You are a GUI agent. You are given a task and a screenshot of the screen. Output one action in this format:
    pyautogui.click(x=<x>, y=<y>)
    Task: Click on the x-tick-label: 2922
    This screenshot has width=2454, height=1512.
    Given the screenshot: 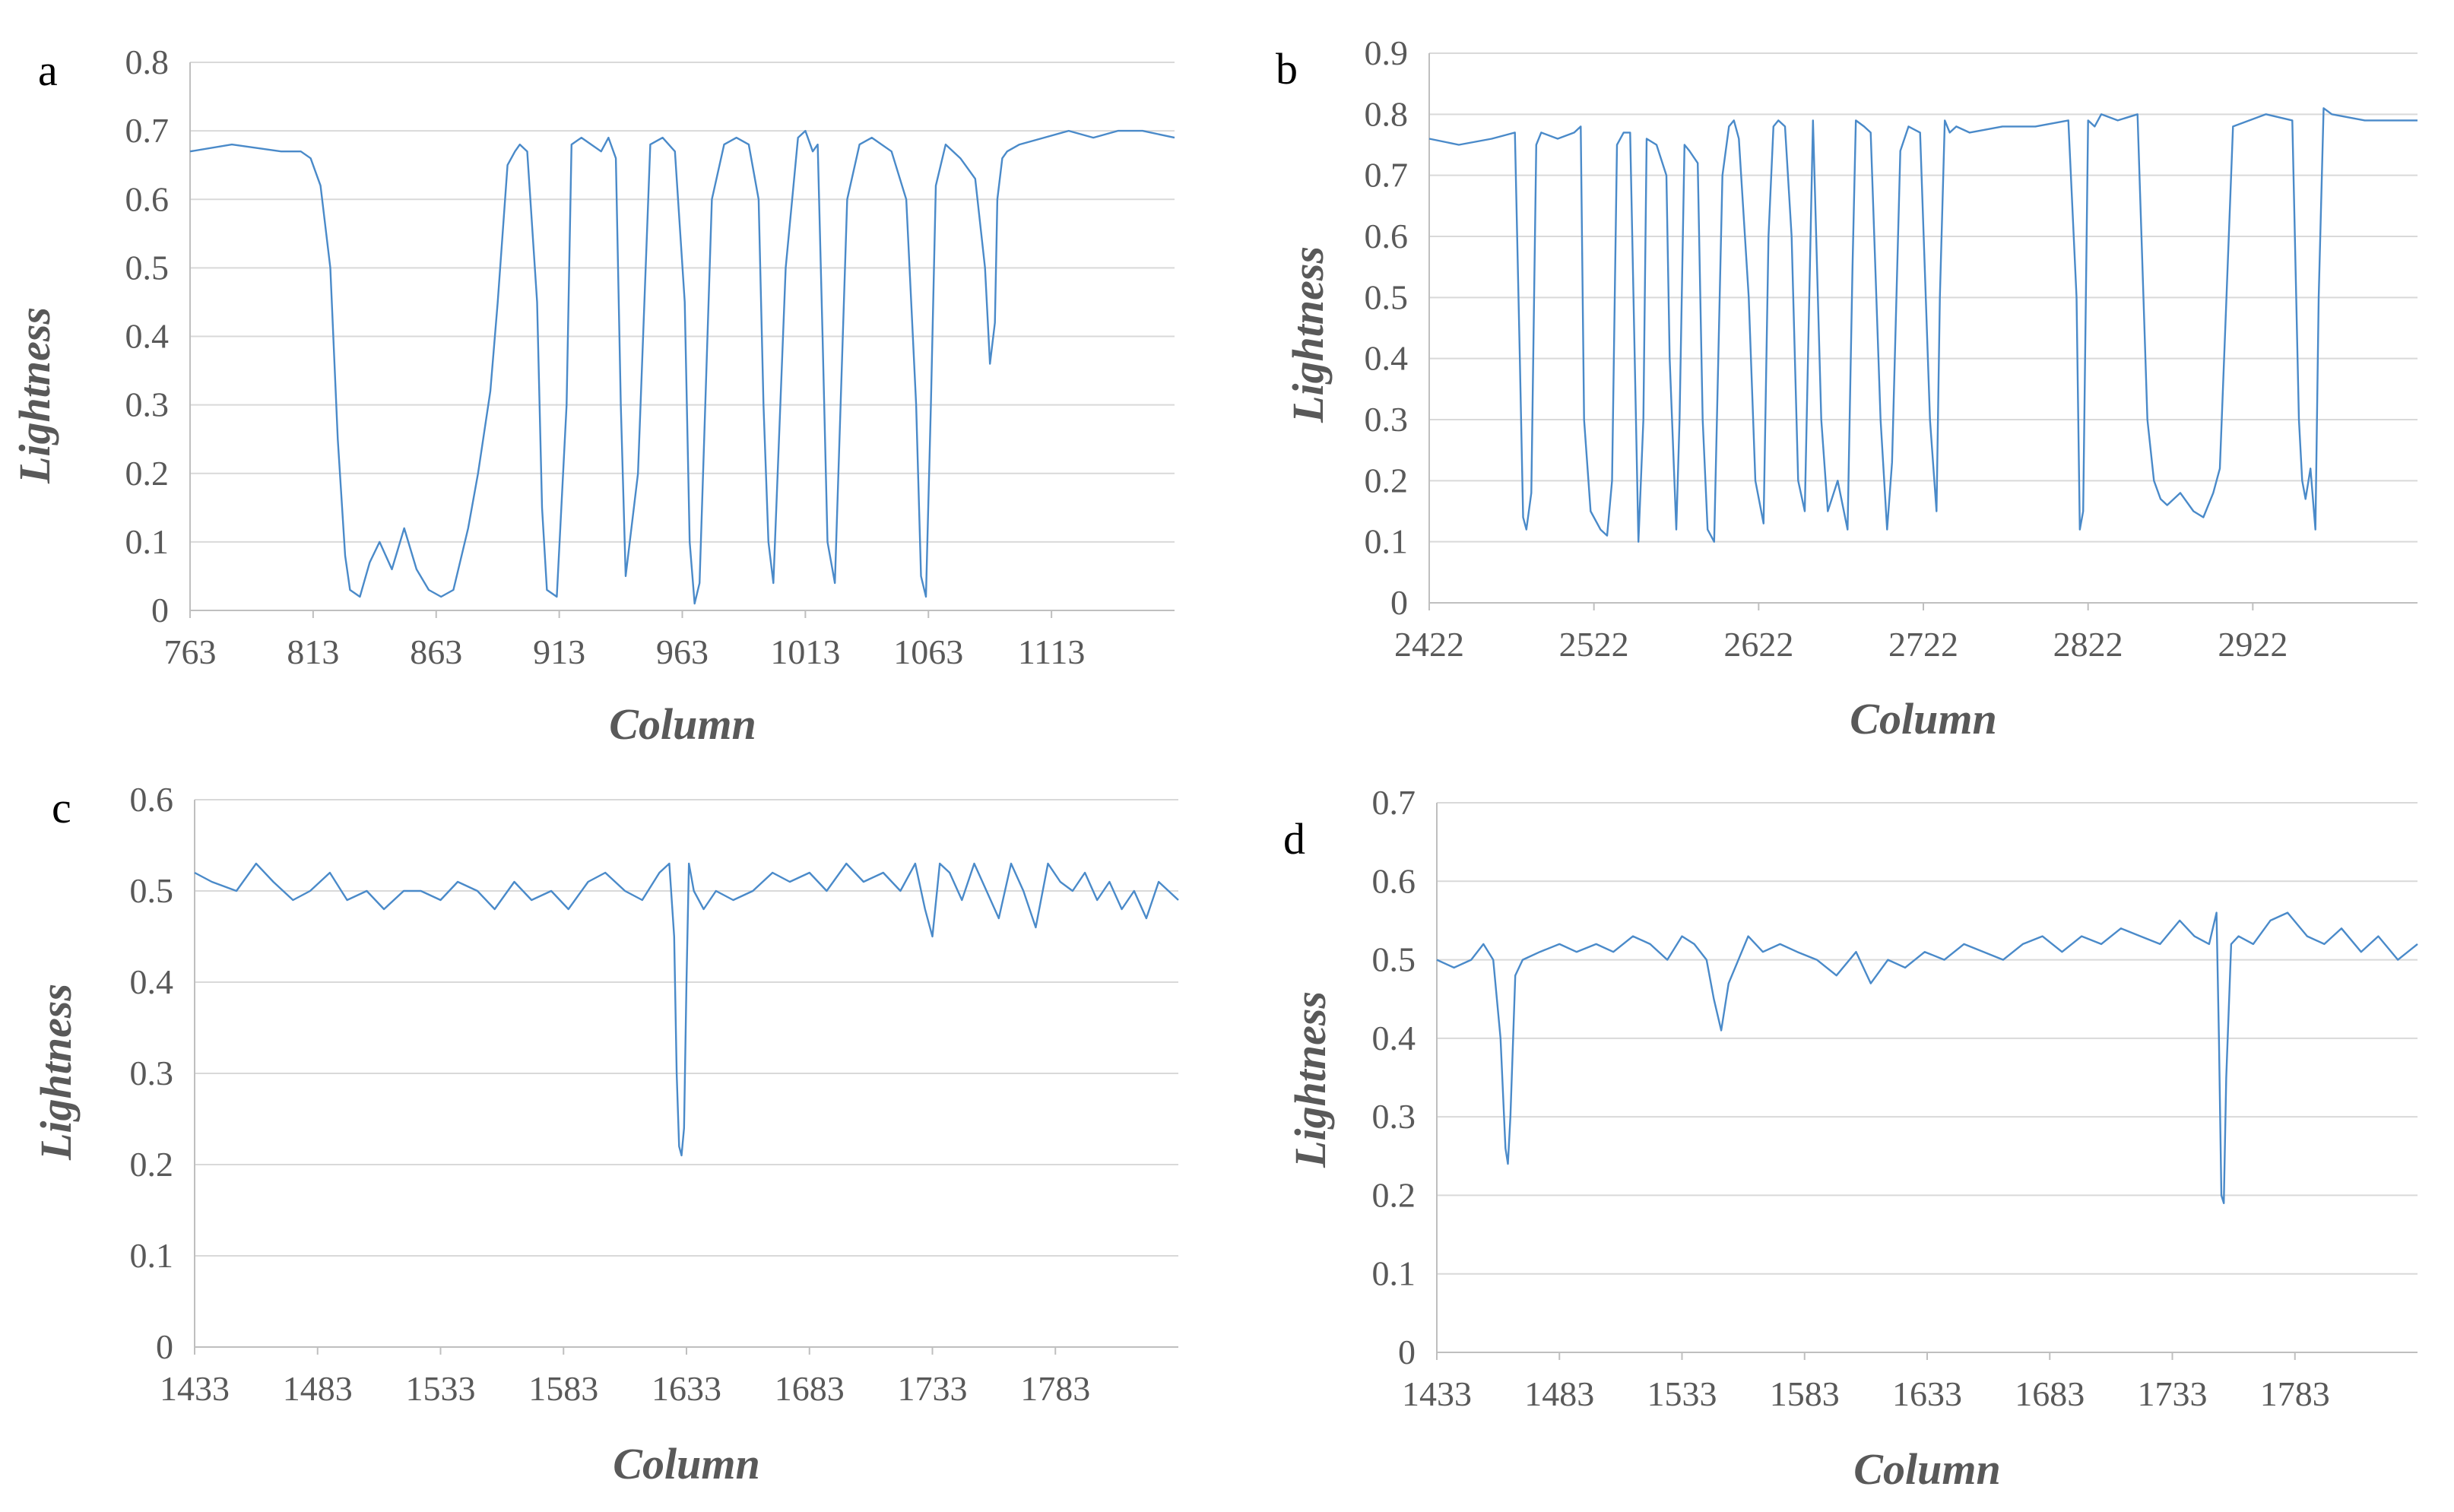 What is the action you would take?
    pyautogui.click(x=2253, y=644)
    